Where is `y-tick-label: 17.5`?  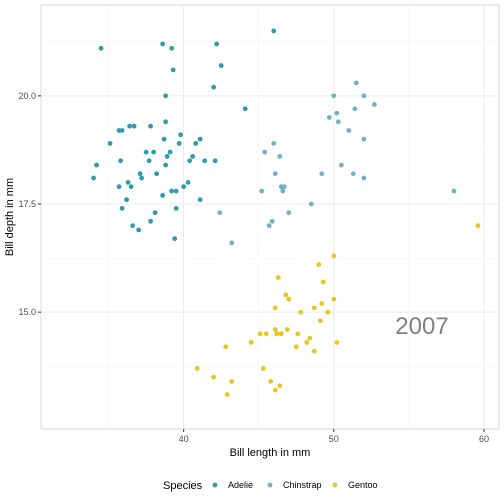
y-tick-label: 17.5 is located at coordinates (27, 204).